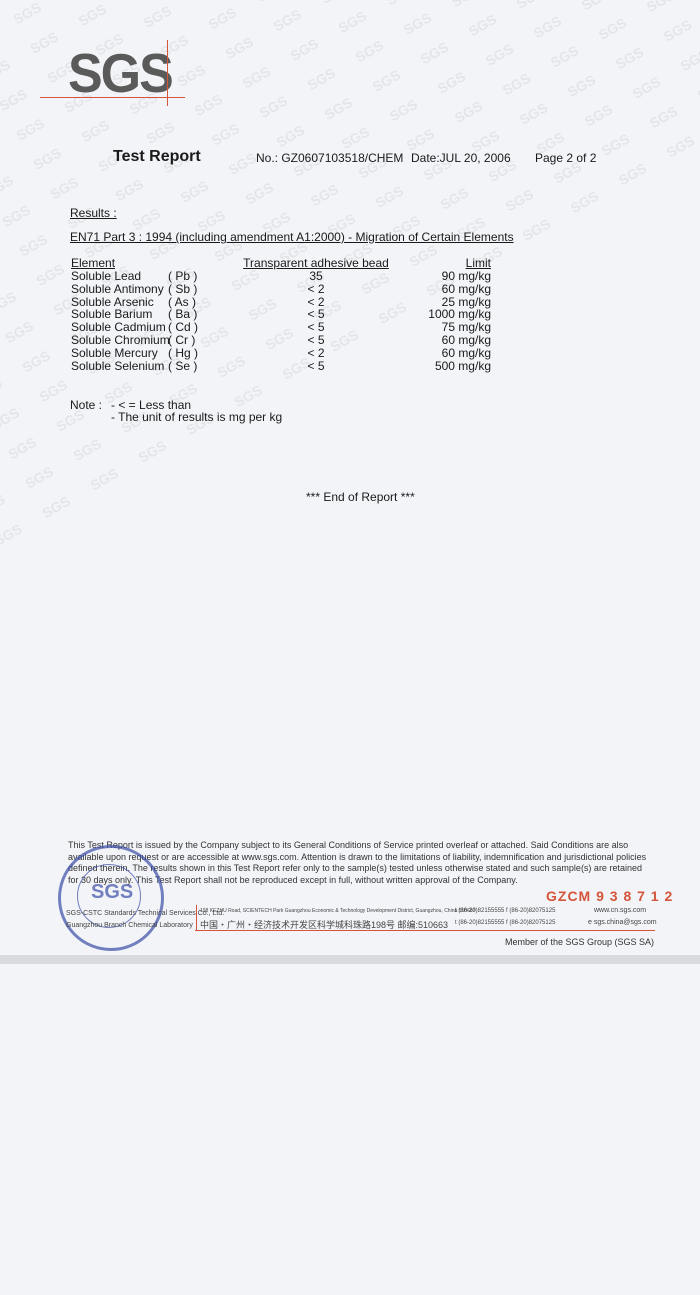  I want to click on note-label: Note :, so click(86, 405).